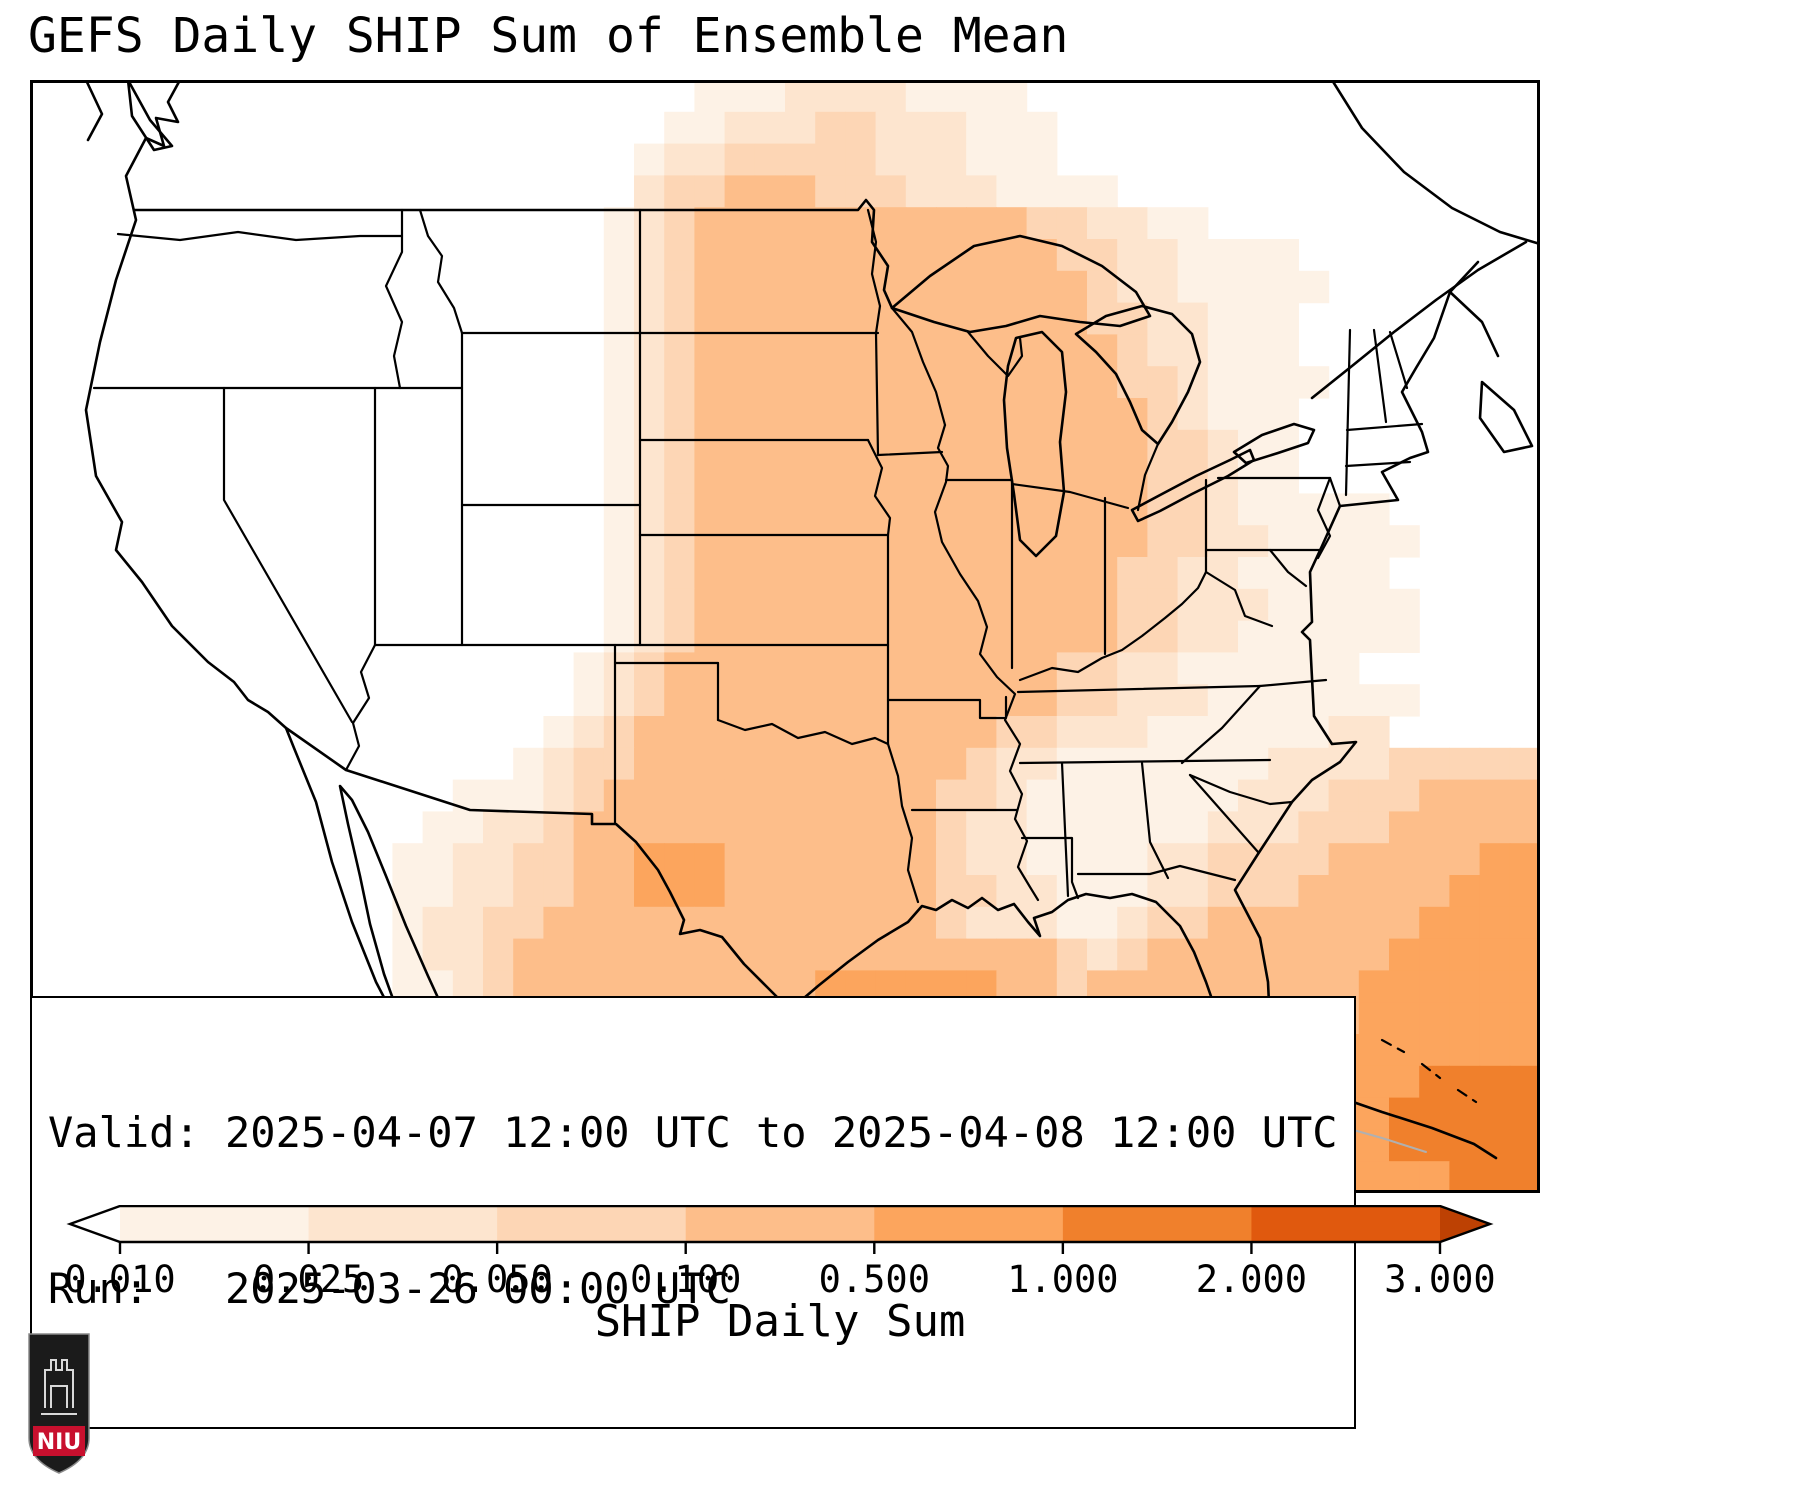 The image size is (1803, 1500). I want to click on colorbar-segment, so click(1157, 1224).